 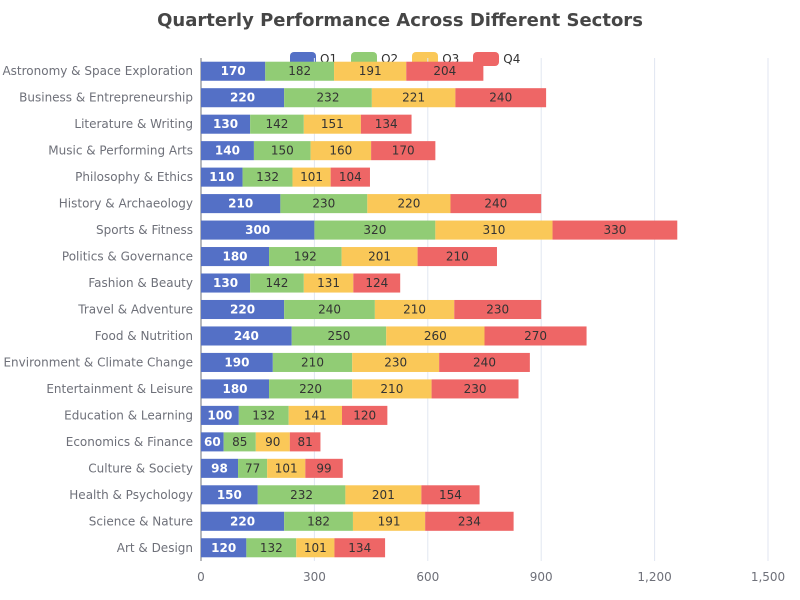 I want to click on data-label: 320, so click(x=374, y=230).